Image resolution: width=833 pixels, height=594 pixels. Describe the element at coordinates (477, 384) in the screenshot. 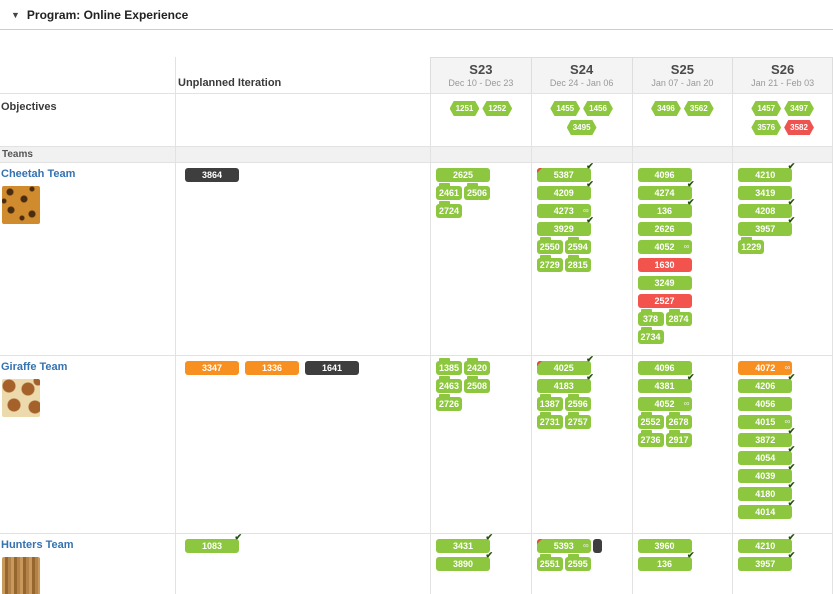

I see `issue-card: 2508` at that location.